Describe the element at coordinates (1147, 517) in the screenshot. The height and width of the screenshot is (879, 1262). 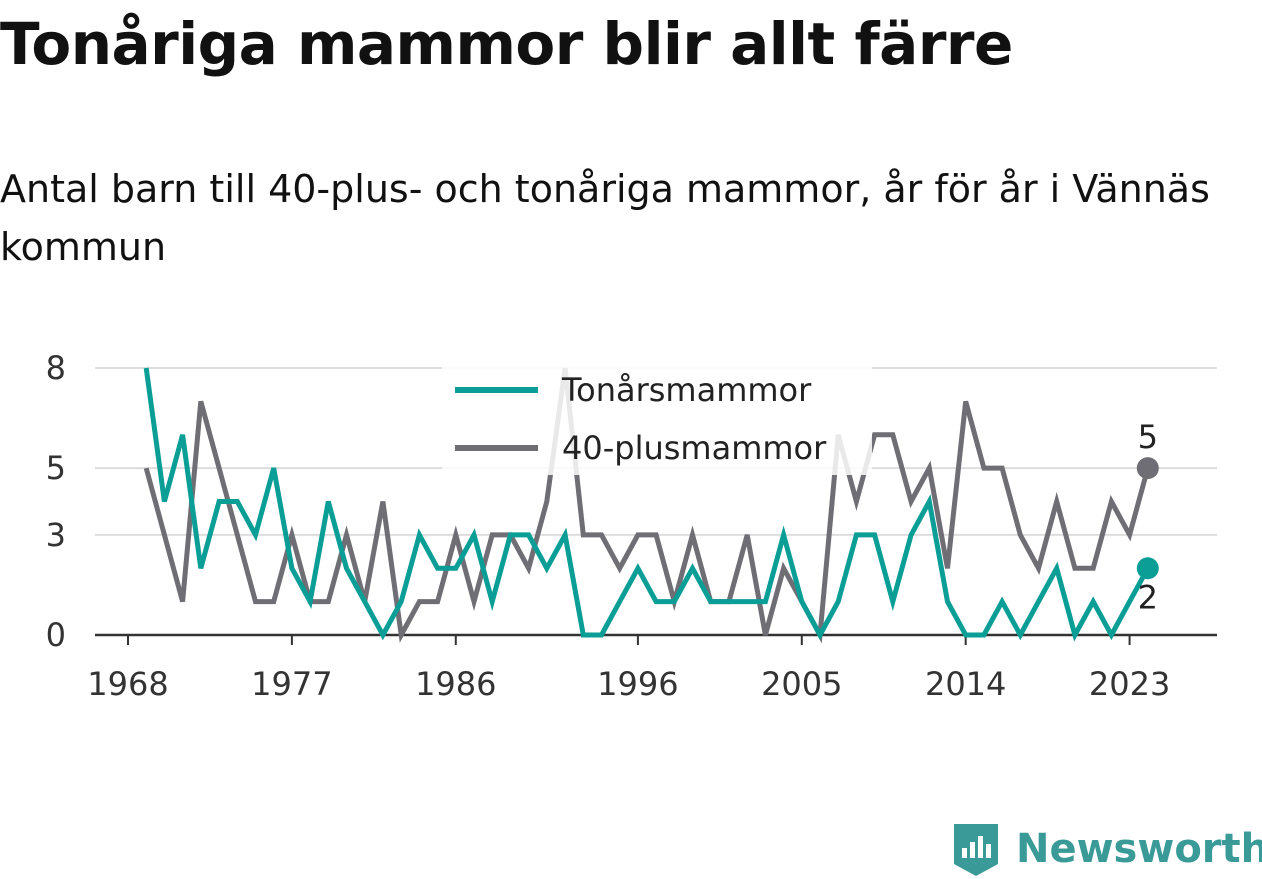
I see `end-markers: 25` at that location.